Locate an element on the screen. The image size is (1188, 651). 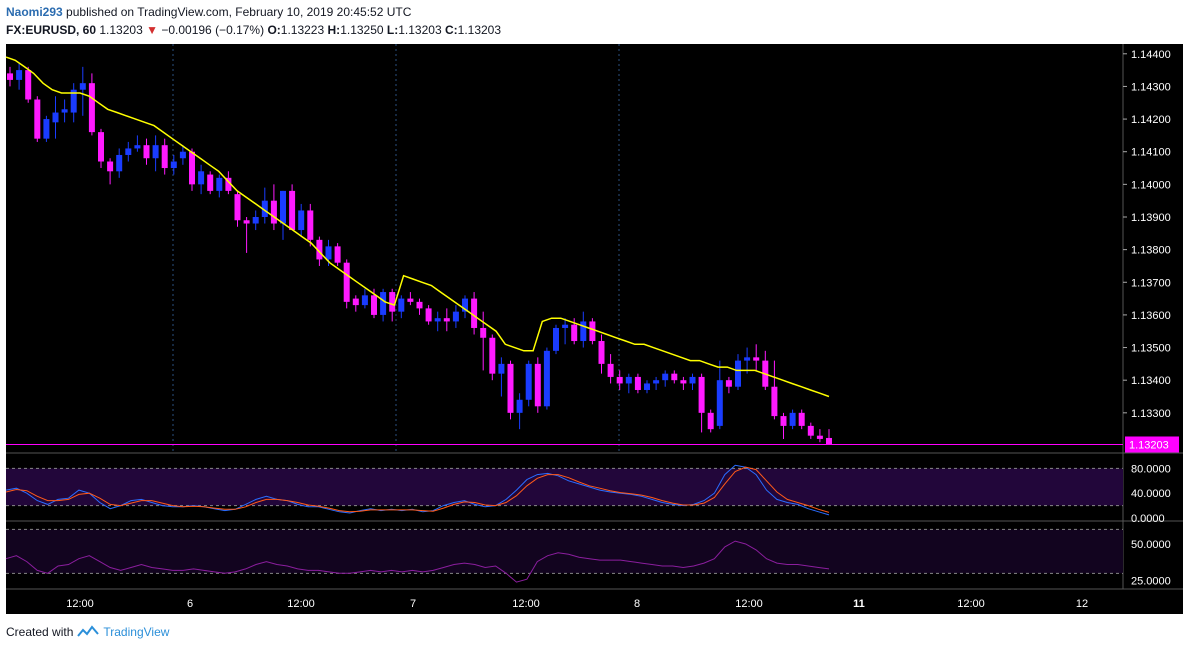
rsi-axis-label: 50.0000 is located at coordinates (1151, 545).